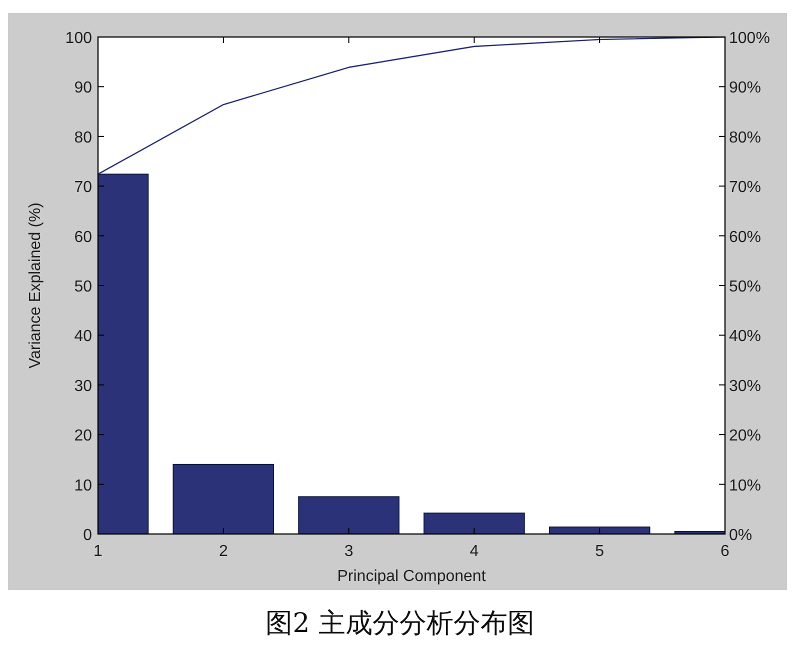 This screenshot has width=800, height=647. Describe the element at coordinates (749, 38) in the screenshot. I see `y2-tick-label: 100%` at that location.